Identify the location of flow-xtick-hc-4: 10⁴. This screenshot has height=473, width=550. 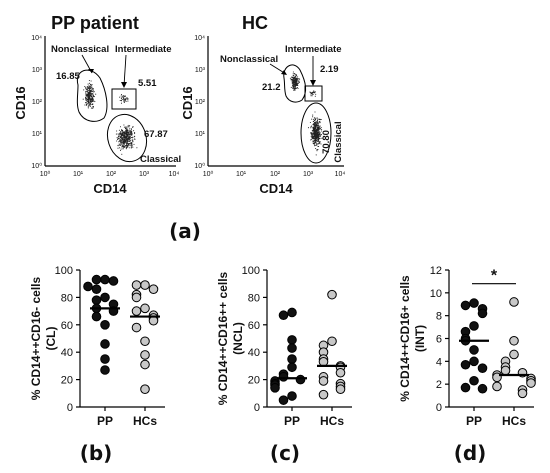
(340, 174).